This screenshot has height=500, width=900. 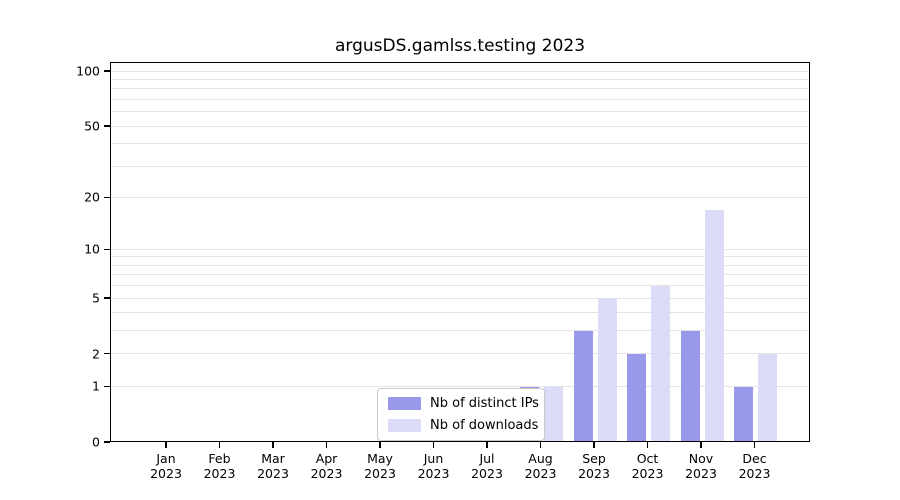 I want to click on legend-swatch-downloads, so click(x=404, y=425).